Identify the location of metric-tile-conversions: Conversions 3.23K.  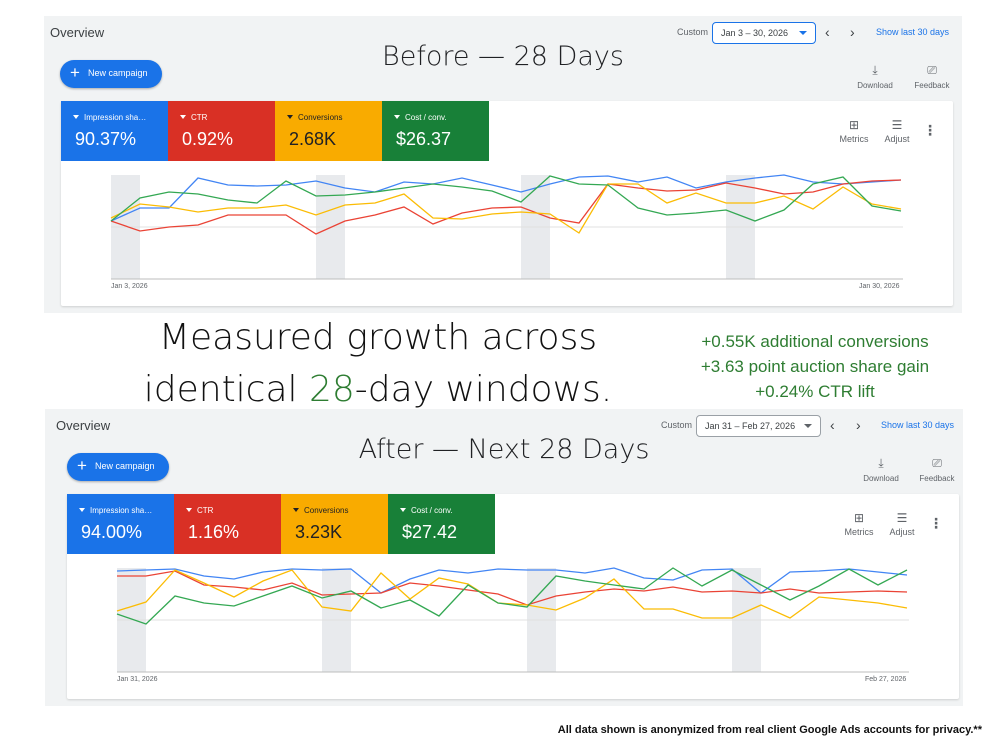
(334, 524).